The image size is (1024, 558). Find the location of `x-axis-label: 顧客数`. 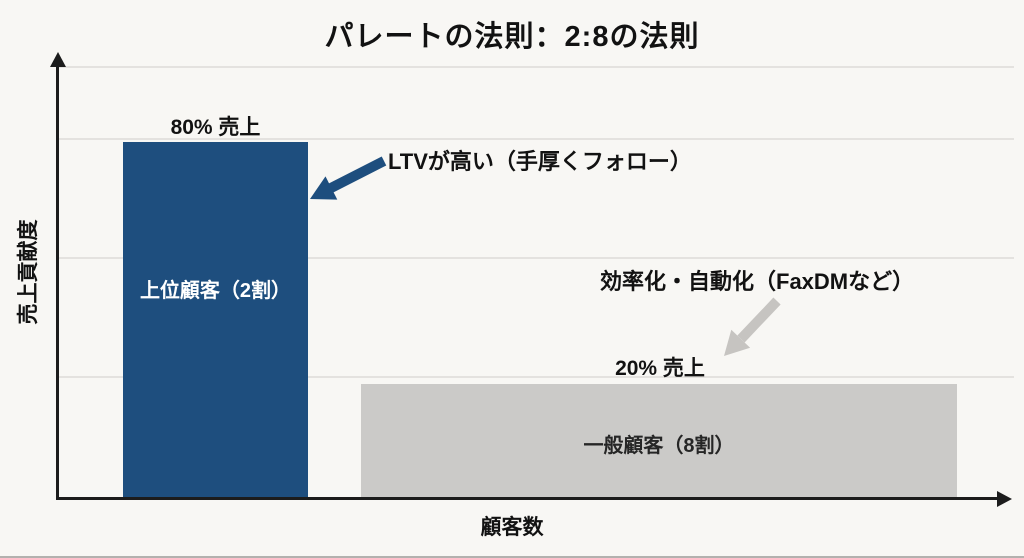

x-axis-label: 顧客数 is located at coordinates (512, 527).